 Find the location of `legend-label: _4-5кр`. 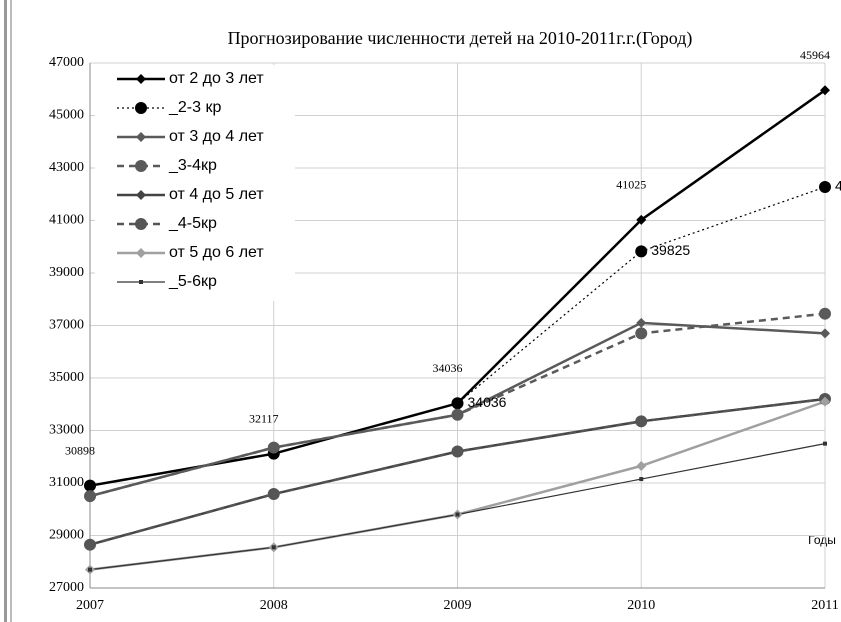

legend-label: _4-5кр is located at coordinates (192, 223).